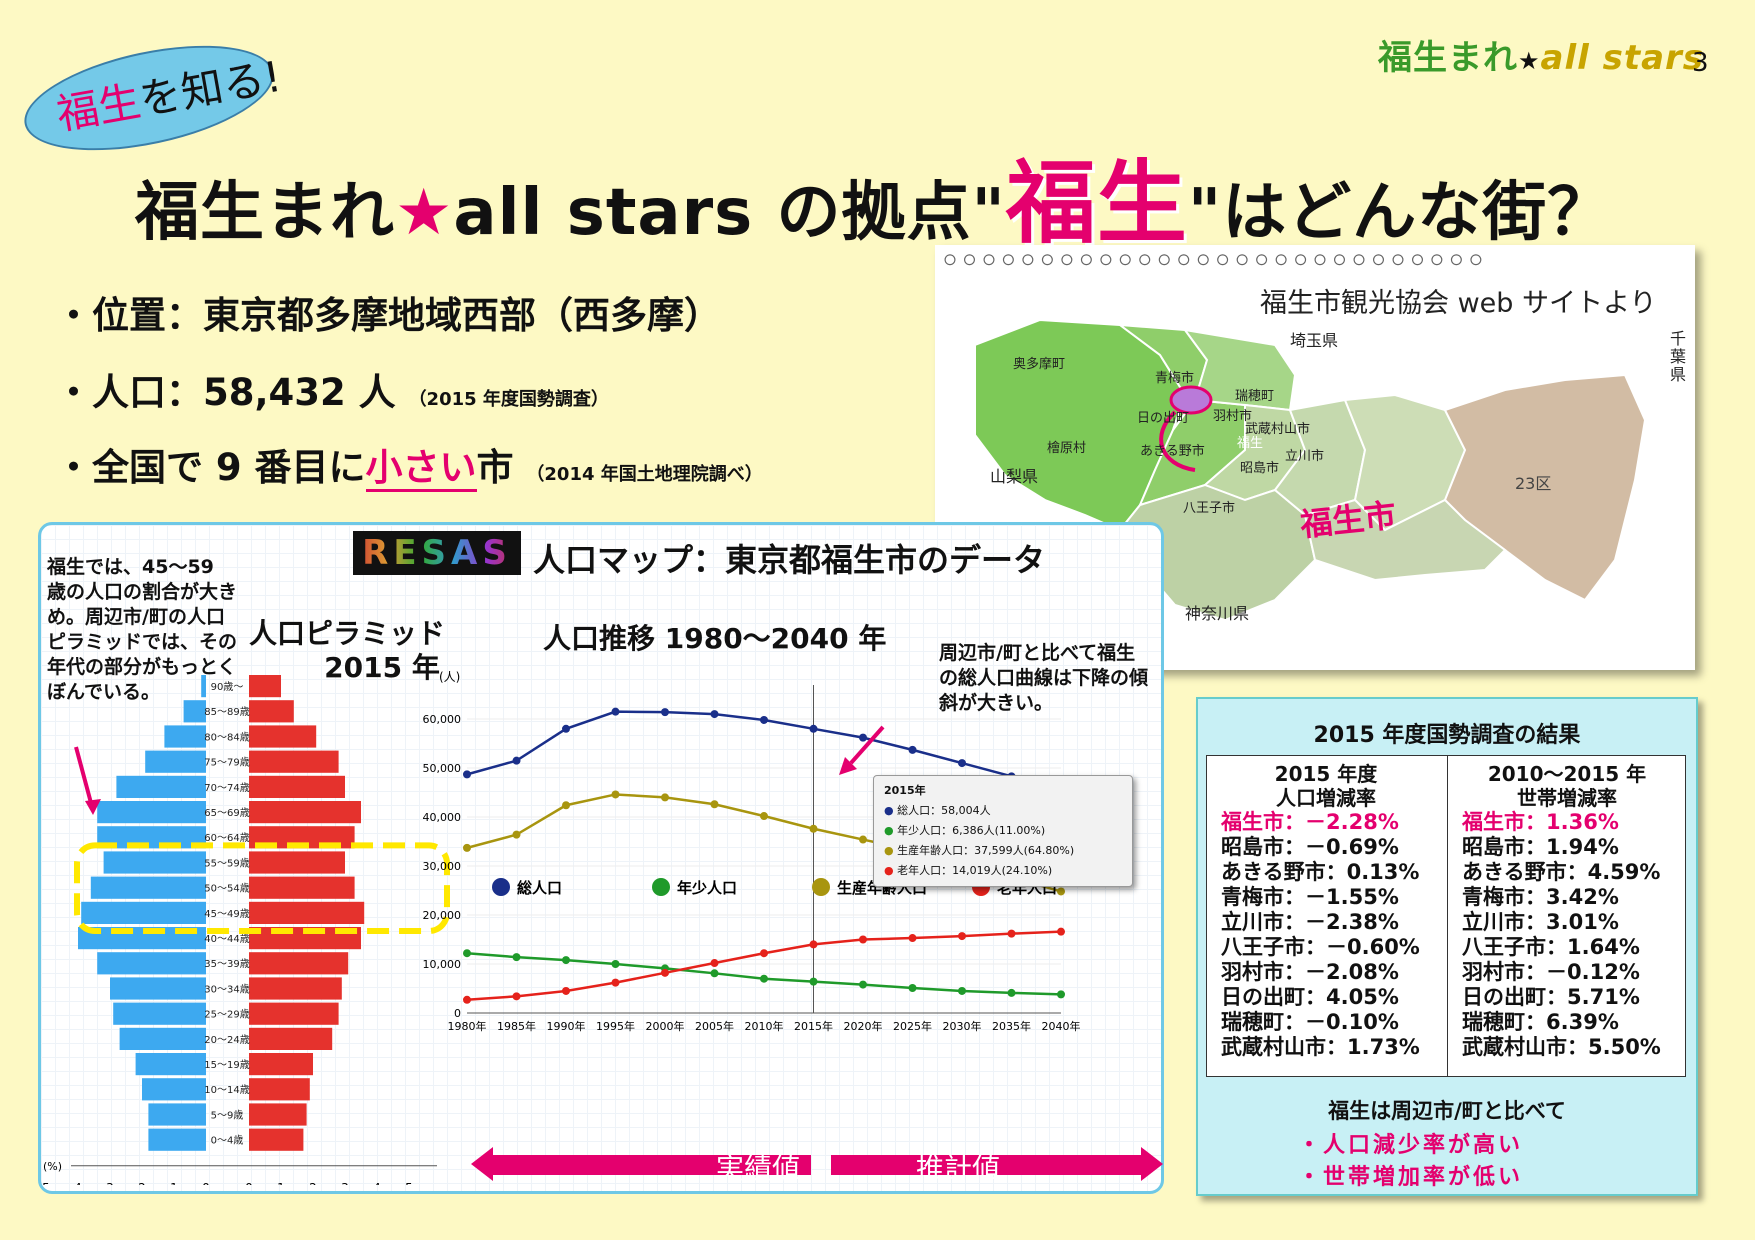 Image resolution: width=1755 pixels, height=1240 pixels. I want to click on trend-series-line, so click(764, 966).